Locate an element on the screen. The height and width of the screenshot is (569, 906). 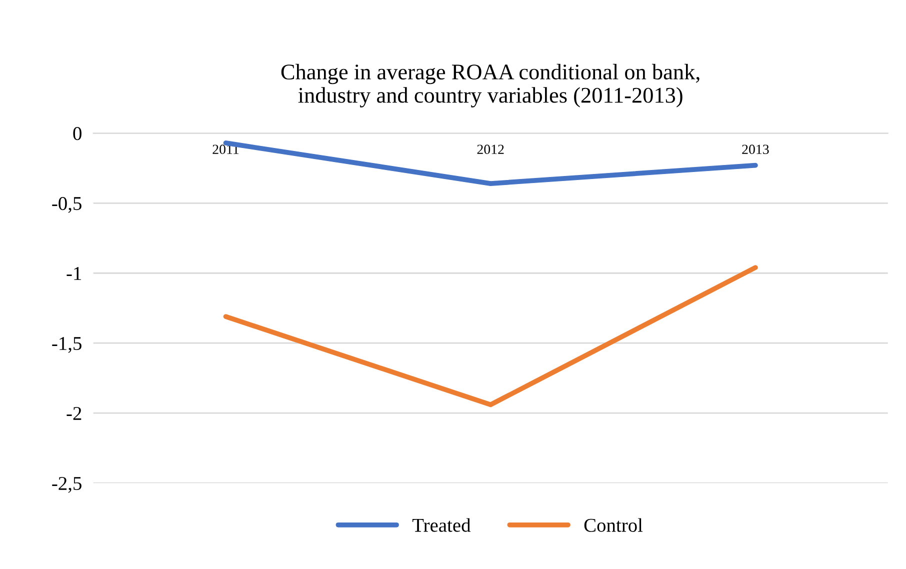
y-tick-label: -1 is located at coordinates (74, 273).